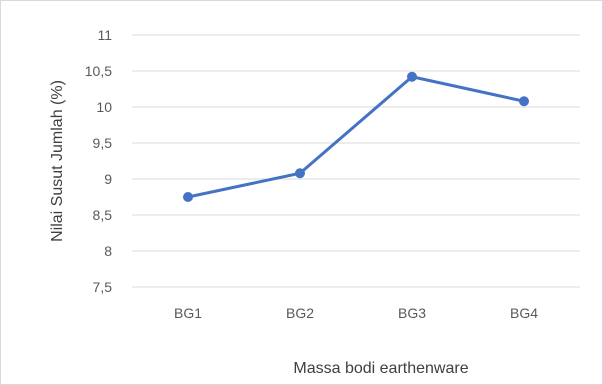 This screenshot has width=603, height=385. Describe the element at coordinates (104, 107) in the screenshot. I see `y-tick-label: 10` at that location.